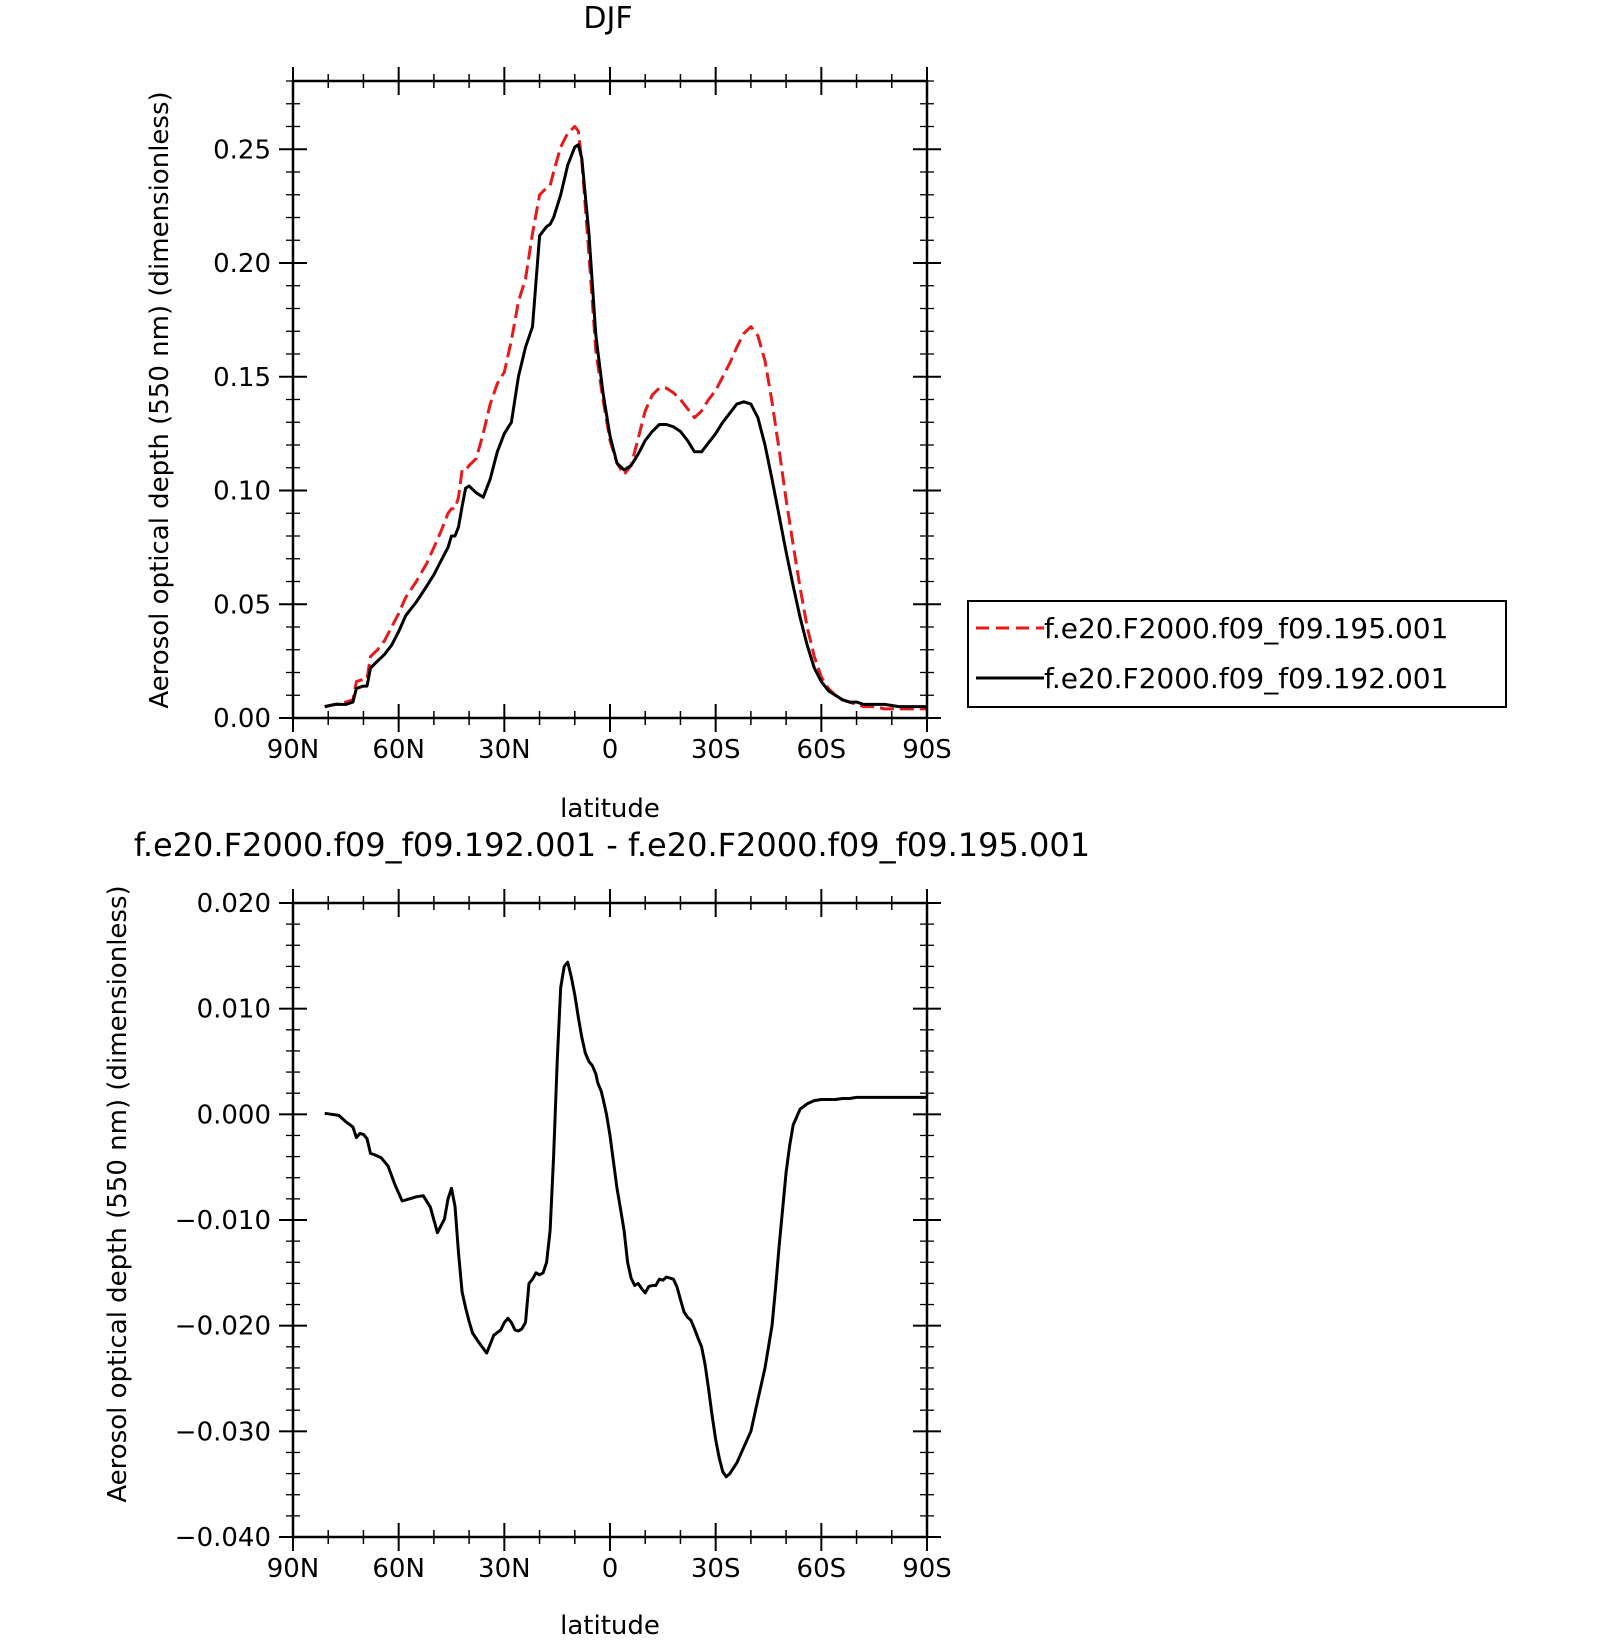  I want to click on top-y-tick-label-3: 0.15, so click(242, 378).